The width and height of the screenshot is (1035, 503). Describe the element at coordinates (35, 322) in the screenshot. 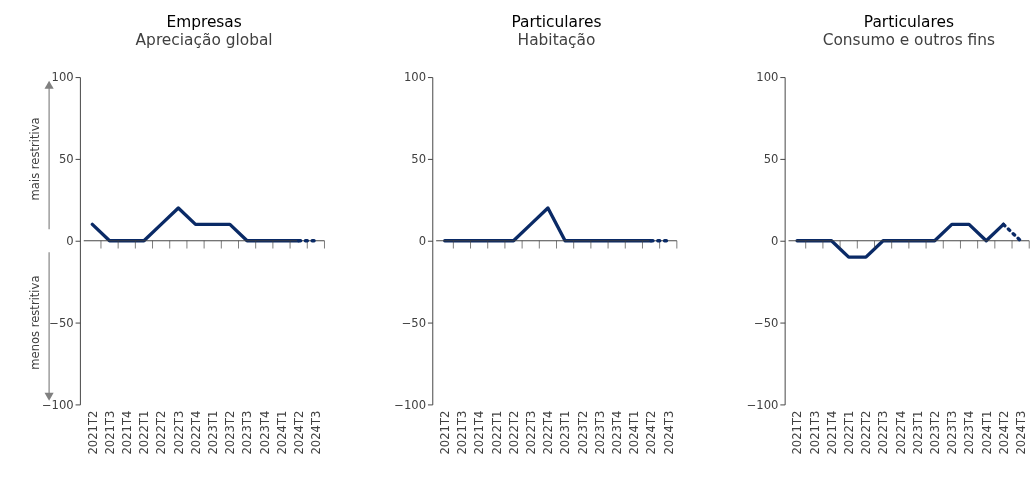

I see `text: menos restritiva` at that location.